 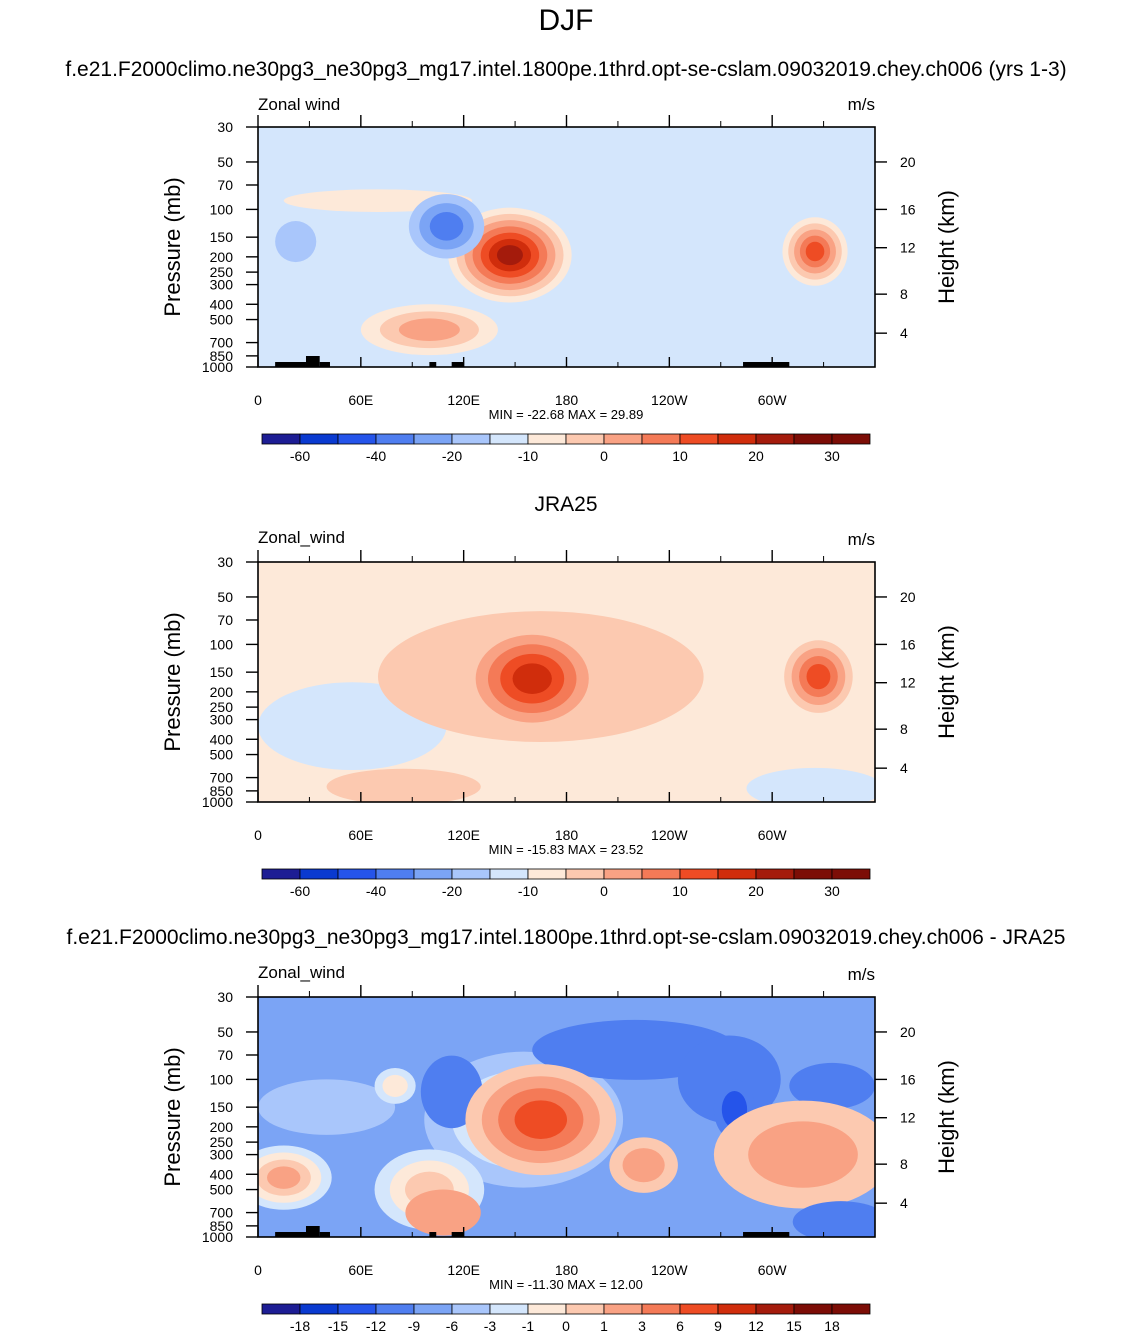 What do you see at coordinates (258, 400) in the screenshot?
I see `x-tick-label: 0` at bounding box center [258, 400].